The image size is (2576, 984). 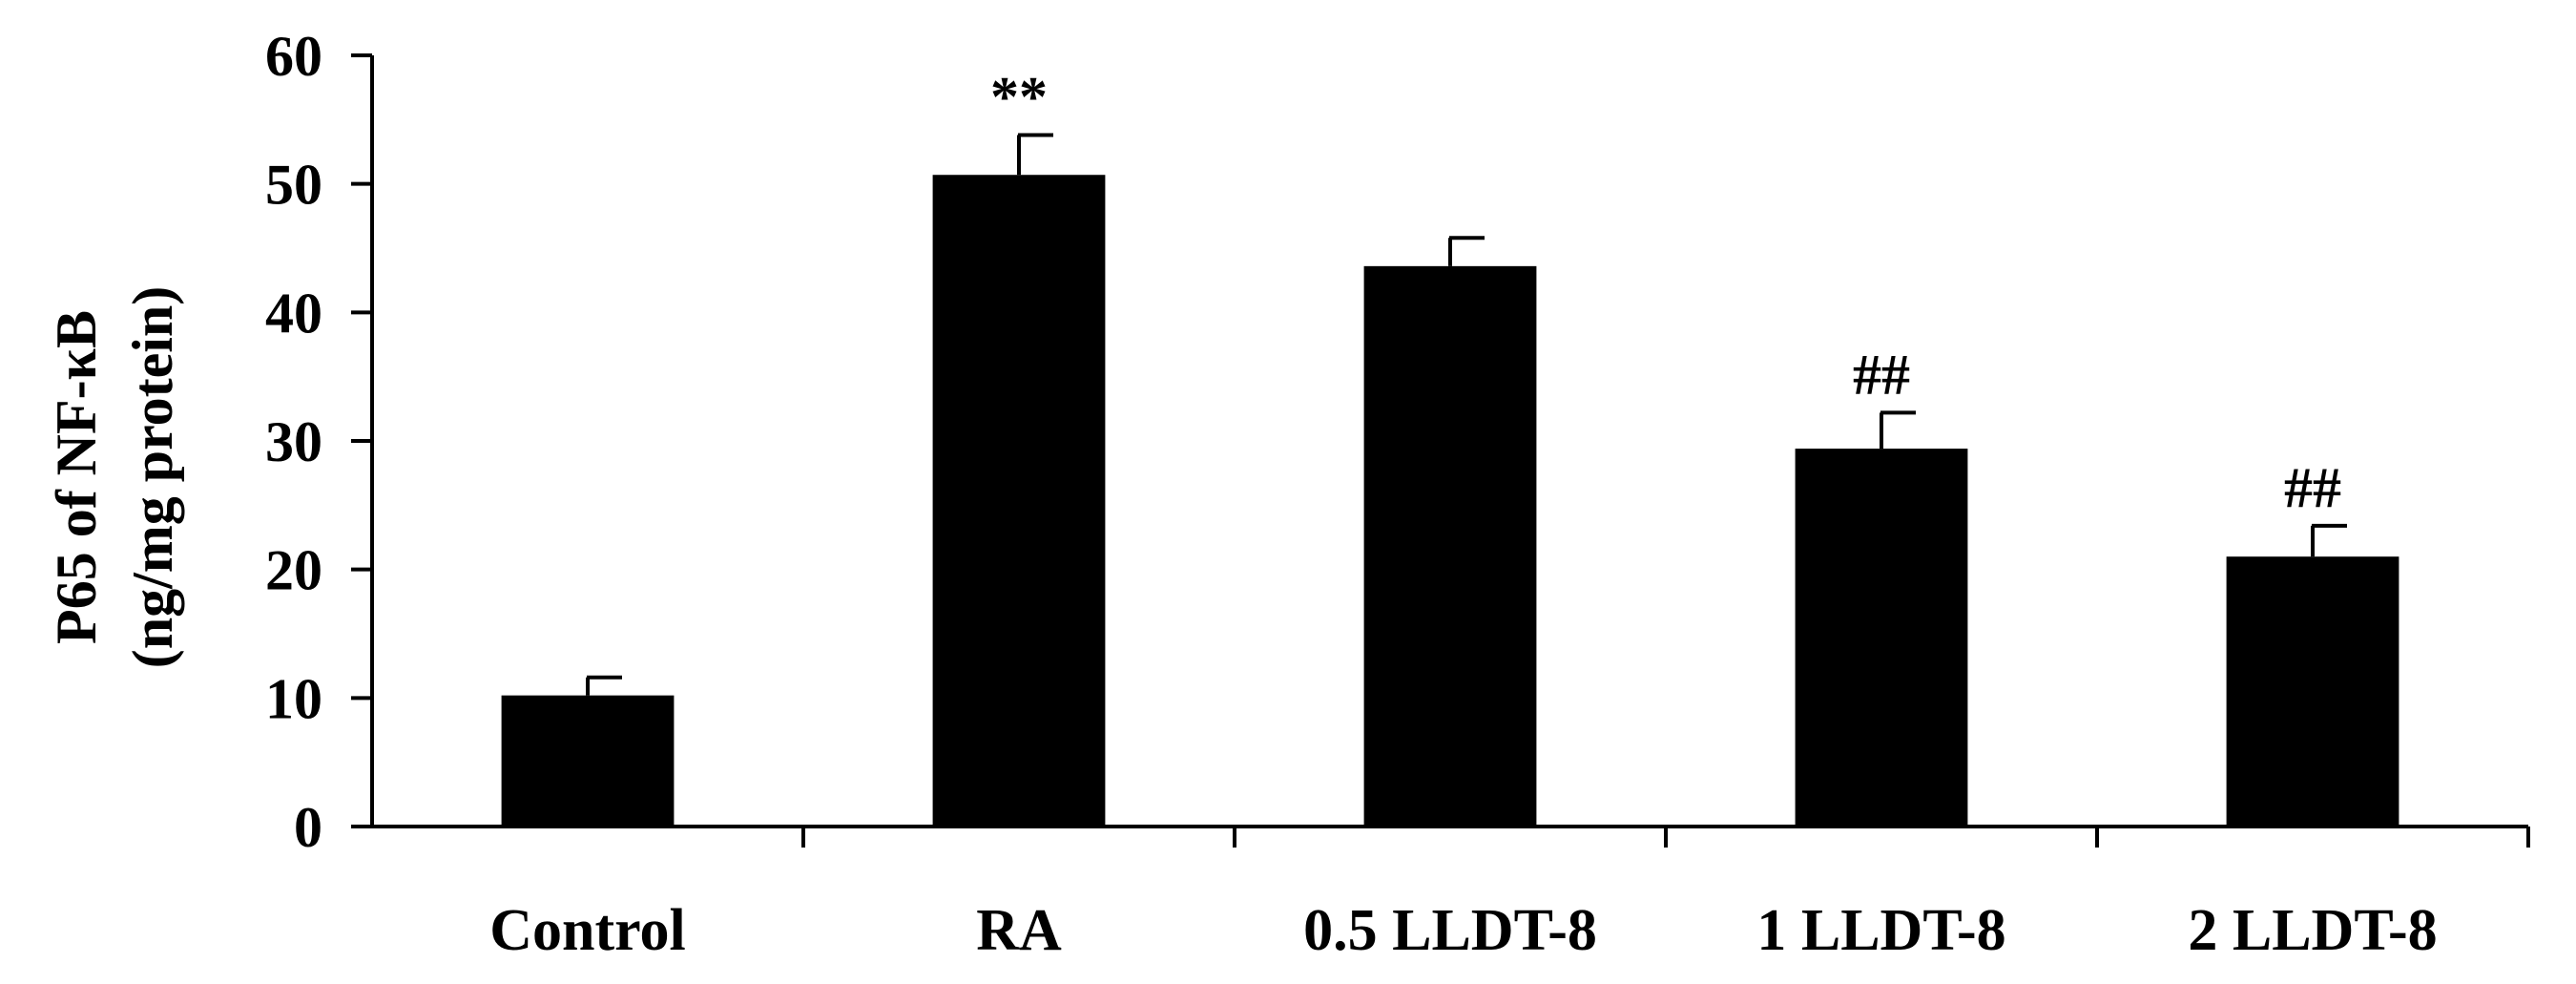 I want to click on category-label: Control, so click(x=587, y=931).